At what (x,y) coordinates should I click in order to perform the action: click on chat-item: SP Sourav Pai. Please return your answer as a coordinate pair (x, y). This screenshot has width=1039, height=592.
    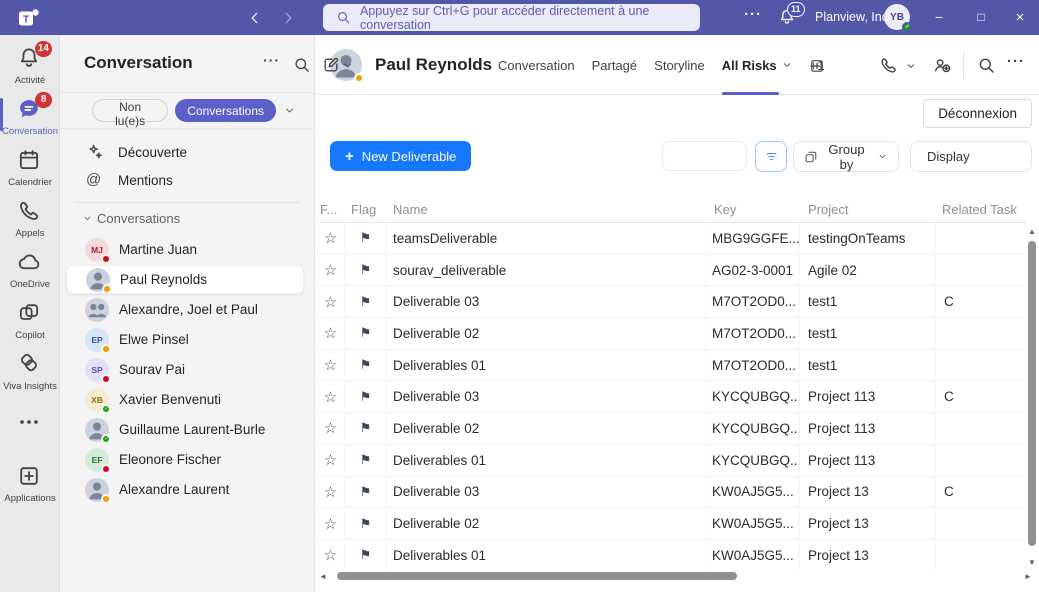
    Looking at the image, I should click on (185, 369).